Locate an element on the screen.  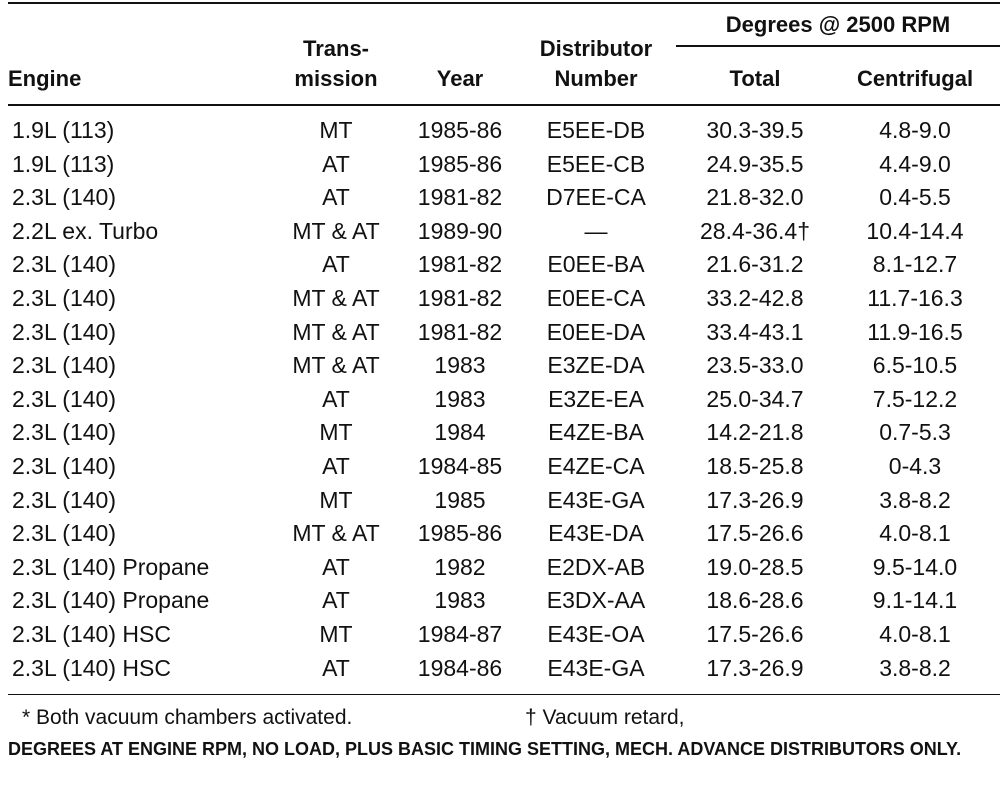
group-rule is located at coordinates (838, 46).